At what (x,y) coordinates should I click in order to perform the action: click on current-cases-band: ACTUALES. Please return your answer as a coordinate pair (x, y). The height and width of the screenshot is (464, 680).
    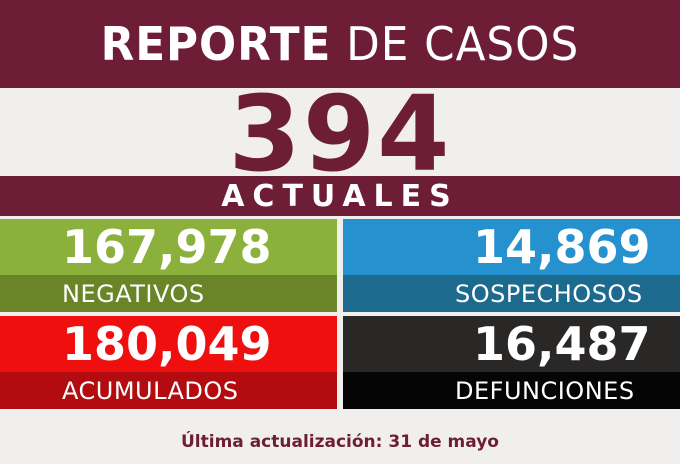
    Looking at the image, I should click on (340, 196).